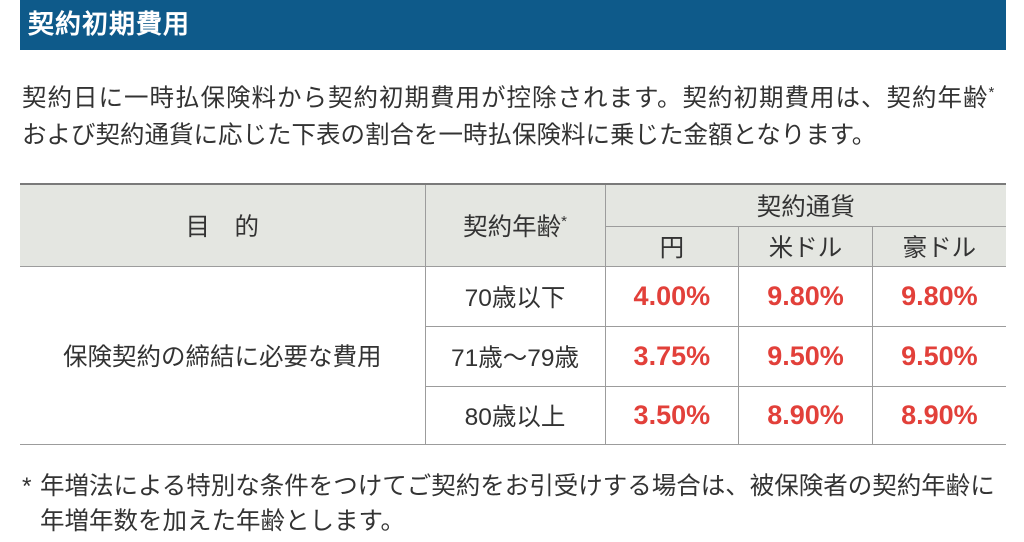  I want to click on age-range-cell: 80歳以上, so click(515, 415).